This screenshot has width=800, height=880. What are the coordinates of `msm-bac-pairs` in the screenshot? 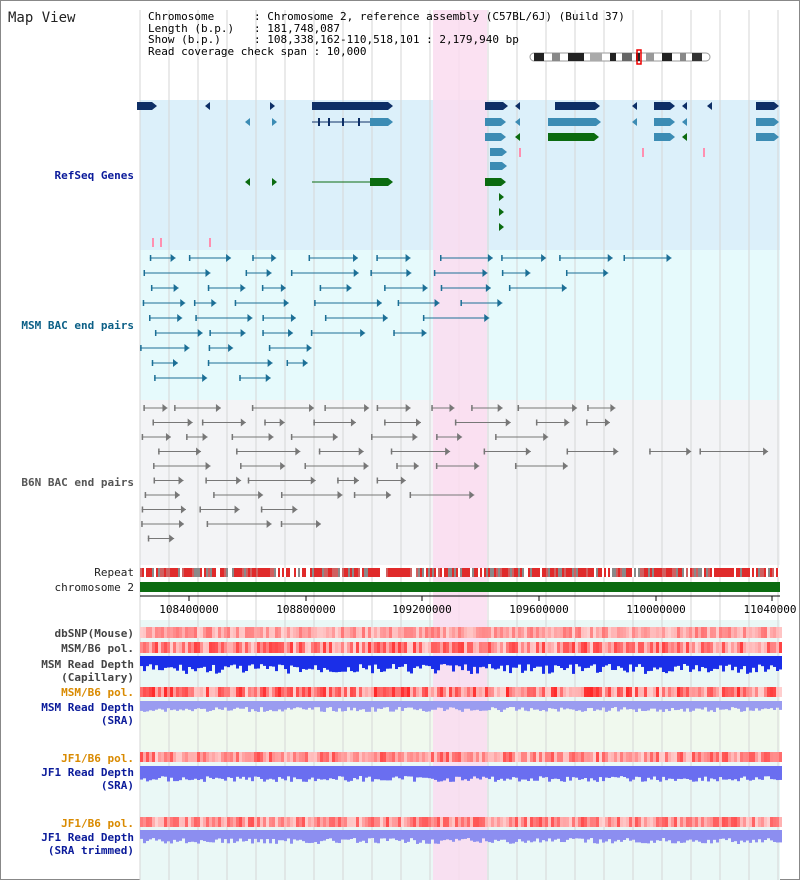 It's located at (406, 318).